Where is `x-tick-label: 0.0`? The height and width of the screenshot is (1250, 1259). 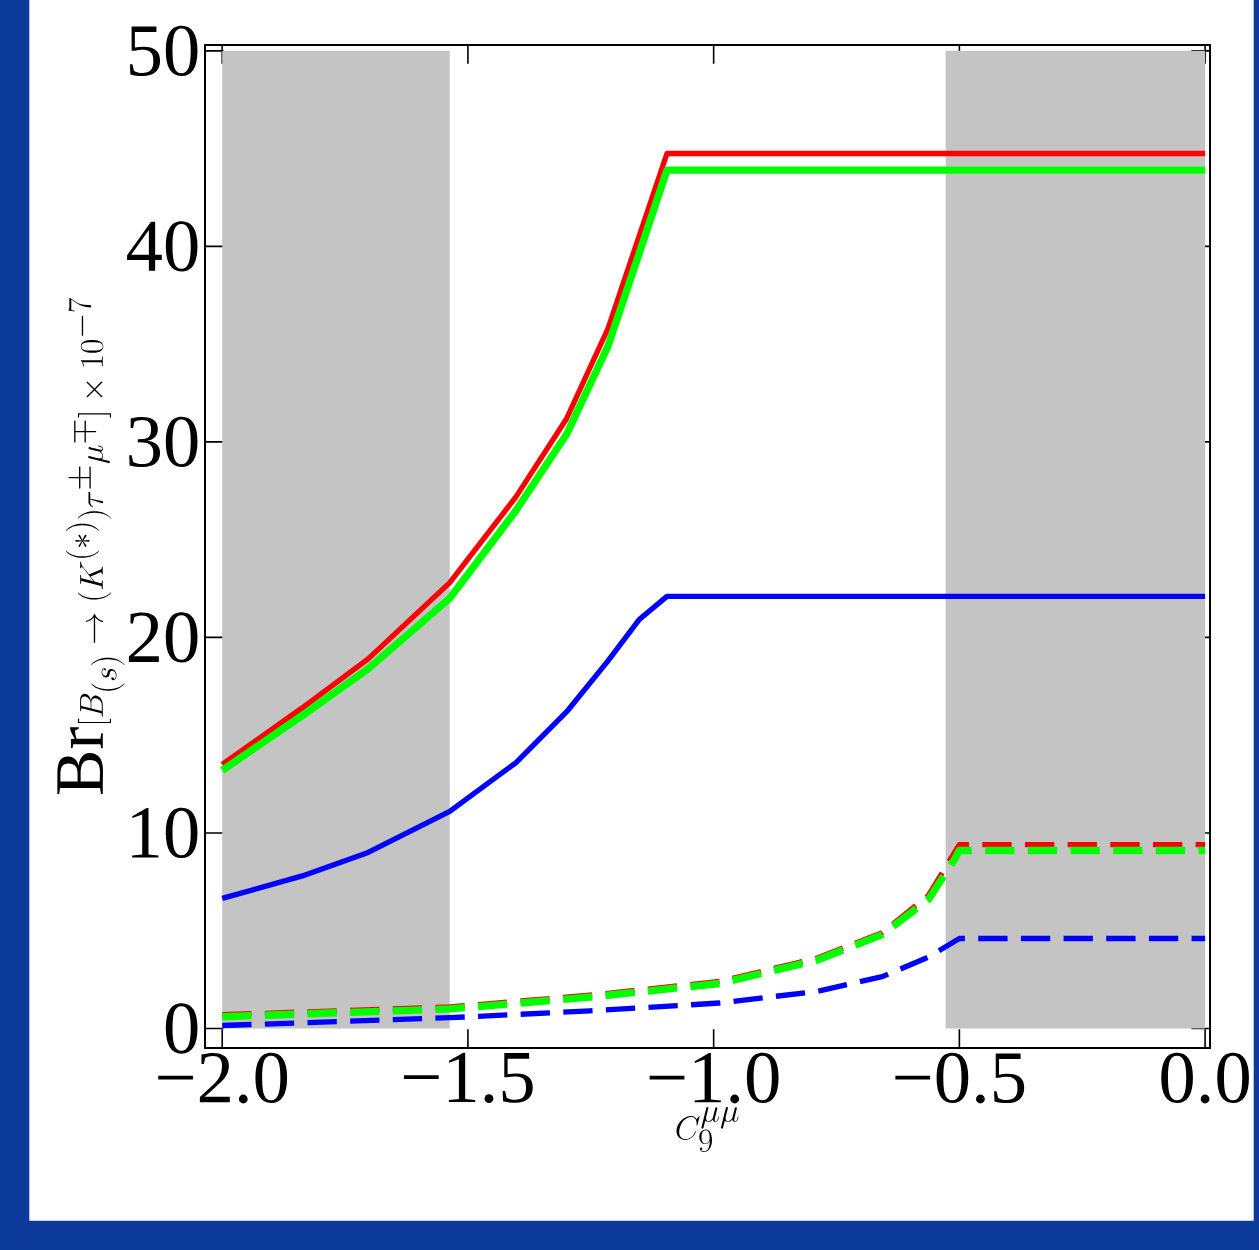
x-tick-label: 0.0 is located at coordinates (1205, 1078).